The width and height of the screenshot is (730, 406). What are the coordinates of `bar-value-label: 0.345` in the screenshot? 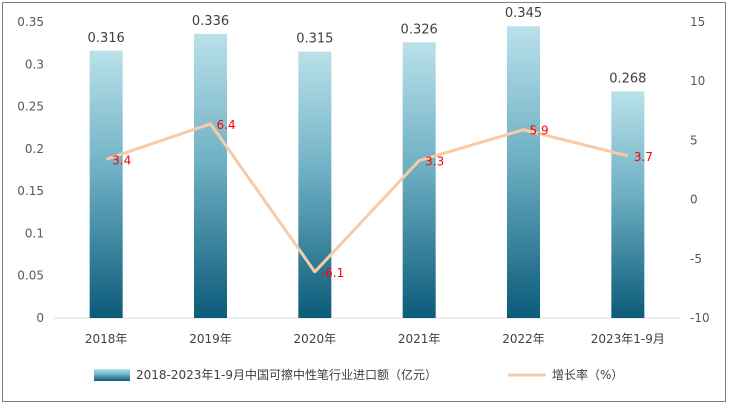 It's located at (523, 13).